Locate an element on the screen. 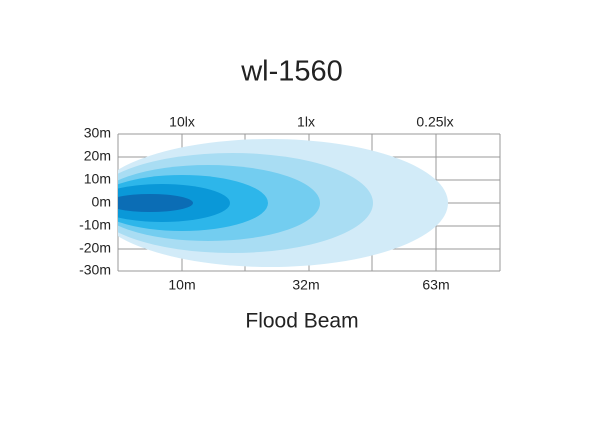  caption: Flood Beam is located at coordinates (301, 321).